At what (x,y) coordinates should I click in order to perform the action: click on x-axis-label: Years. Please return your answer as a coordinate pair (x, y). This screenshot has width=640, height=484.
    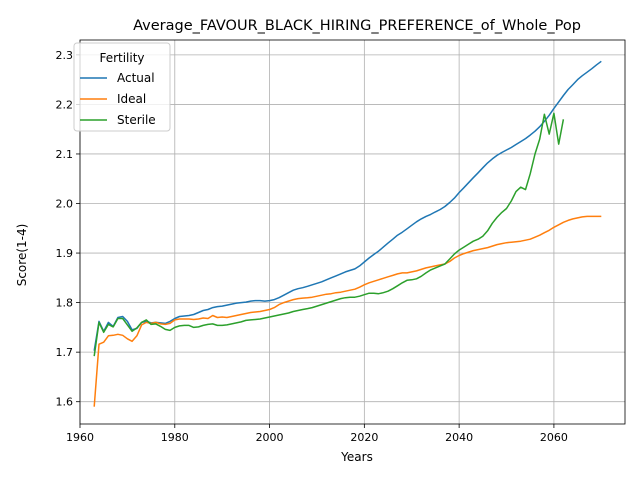
    Looking at the image, I should click on (356, 457).